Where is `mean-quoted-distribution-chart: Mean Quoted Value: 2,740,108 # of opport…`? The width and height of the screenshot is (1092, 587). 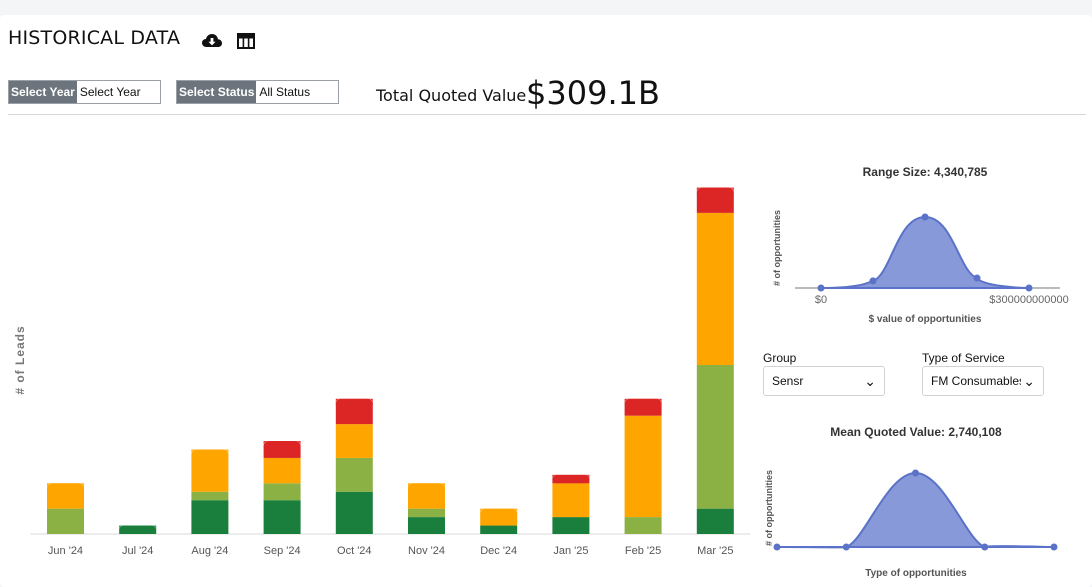
mean-quoted-distribution-chart: Mean Quoted Value: 2,740,108 # of opport… is located at coordinates (911, 502).